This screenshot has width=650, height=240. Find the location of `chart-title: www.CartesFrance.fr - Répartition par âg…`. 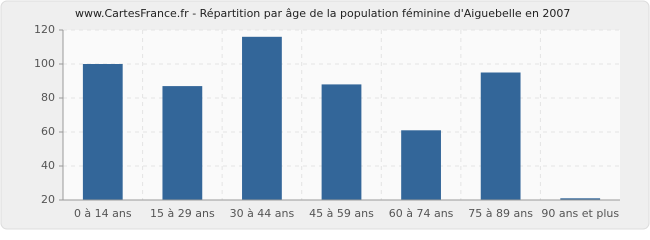

chart-title: www.CartesFrance.fr - Répartition par âg… is located at coordinates (322, 13).